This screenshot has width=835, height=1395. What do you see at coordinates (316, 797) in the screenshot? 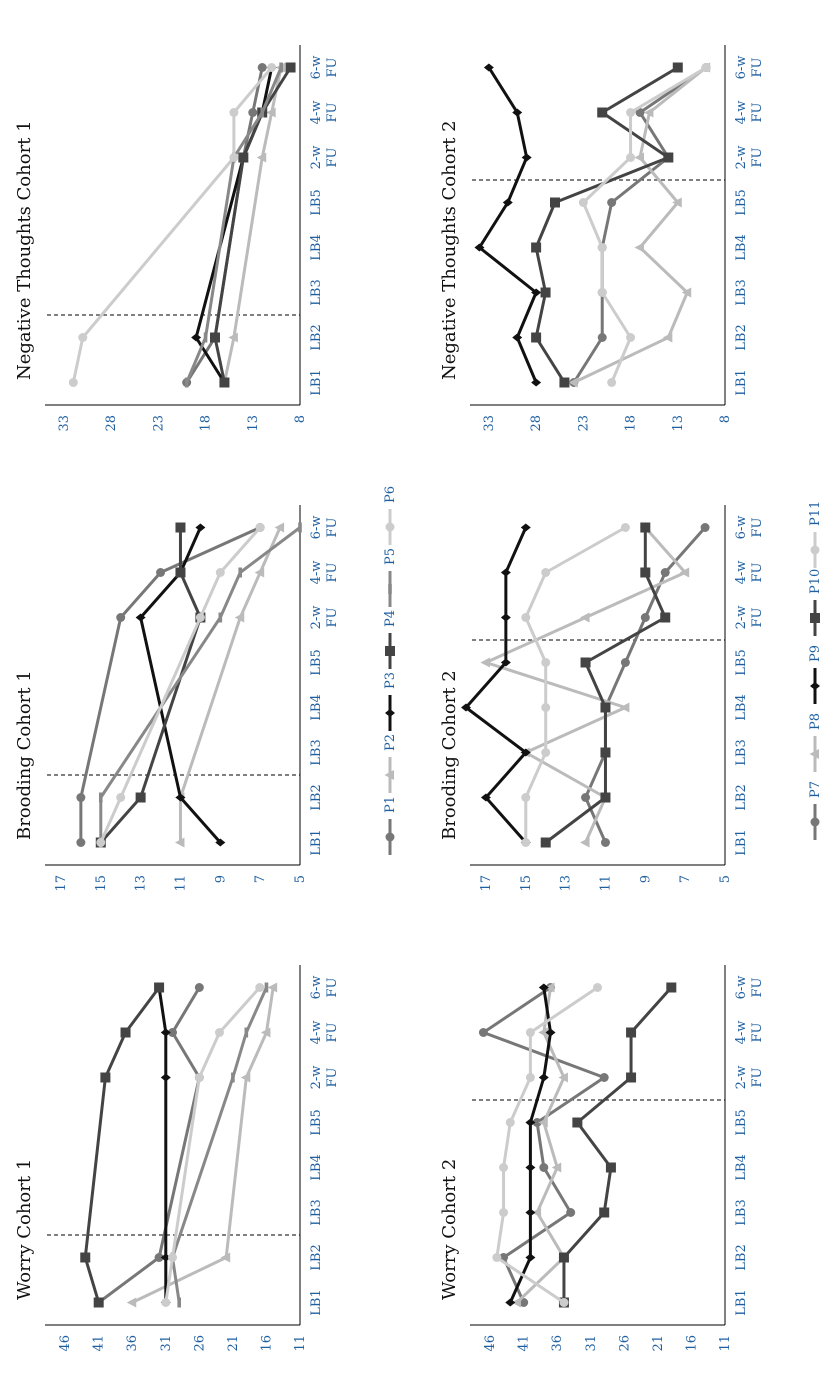
I see `x-tick-label: LB2` at bounding box center [316, 797].